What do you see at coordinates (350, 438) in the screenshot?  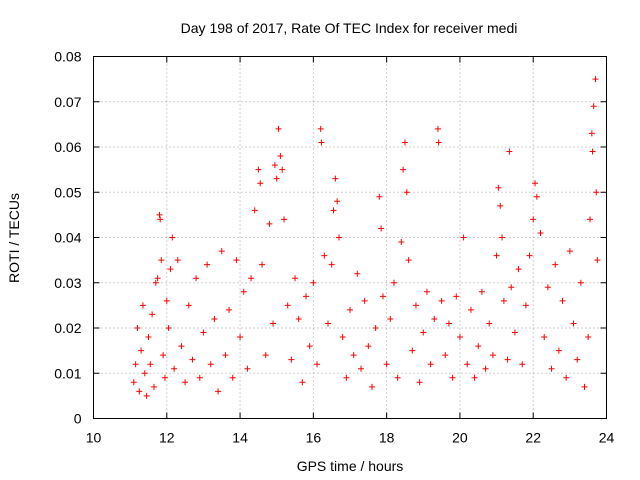 I see `x-tick-labels: 10 12 14 16 18 20 22 24` at bounding box center [350, 438].